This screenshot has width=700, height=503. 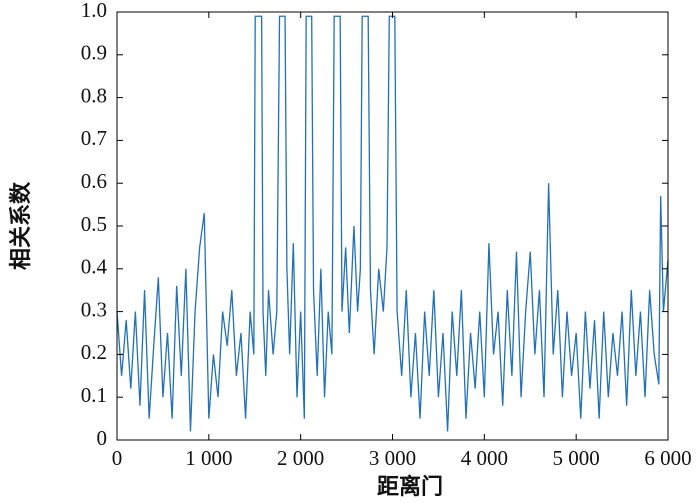 What do you see at coordinates (94, 11) in the screenshot?
I see `y-tick-label: 1.0` at bounding box center [94, 11].